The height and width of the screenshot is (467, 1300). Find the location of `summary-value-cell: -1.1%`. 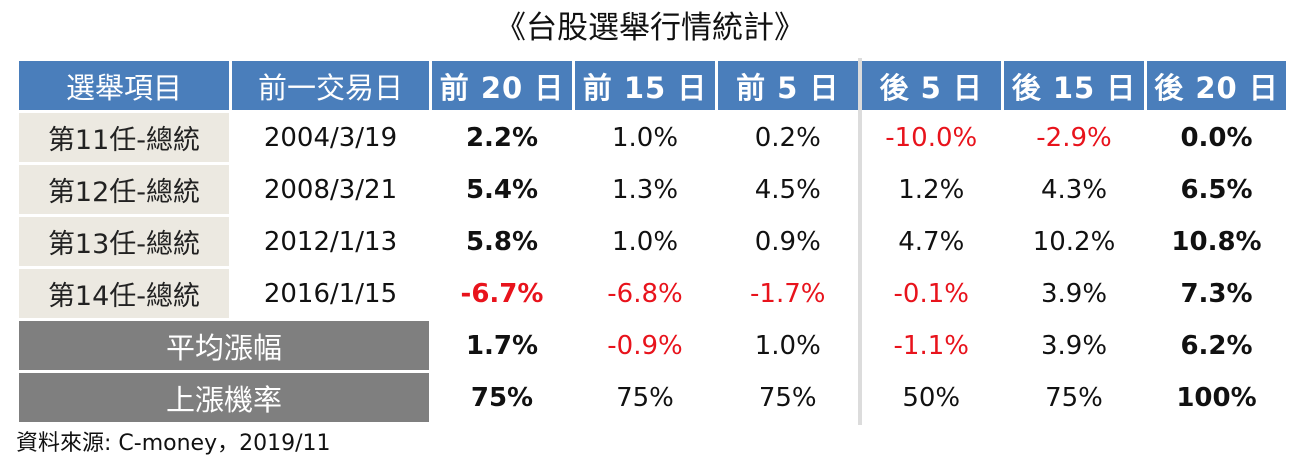

summary-value-cell: -1.1% is located at coordinates (931, 345).